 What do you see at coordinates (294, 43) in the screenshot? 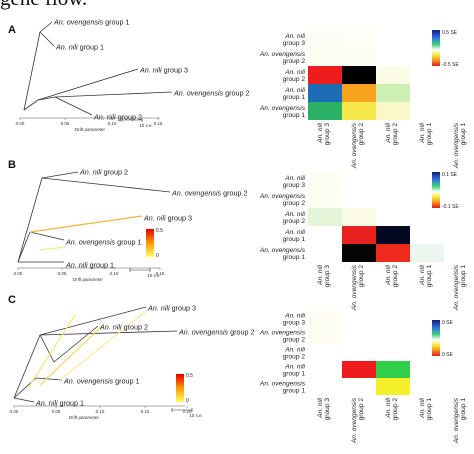
I see `heatmap-row-group: group 3` at bounding box center [294, 43].